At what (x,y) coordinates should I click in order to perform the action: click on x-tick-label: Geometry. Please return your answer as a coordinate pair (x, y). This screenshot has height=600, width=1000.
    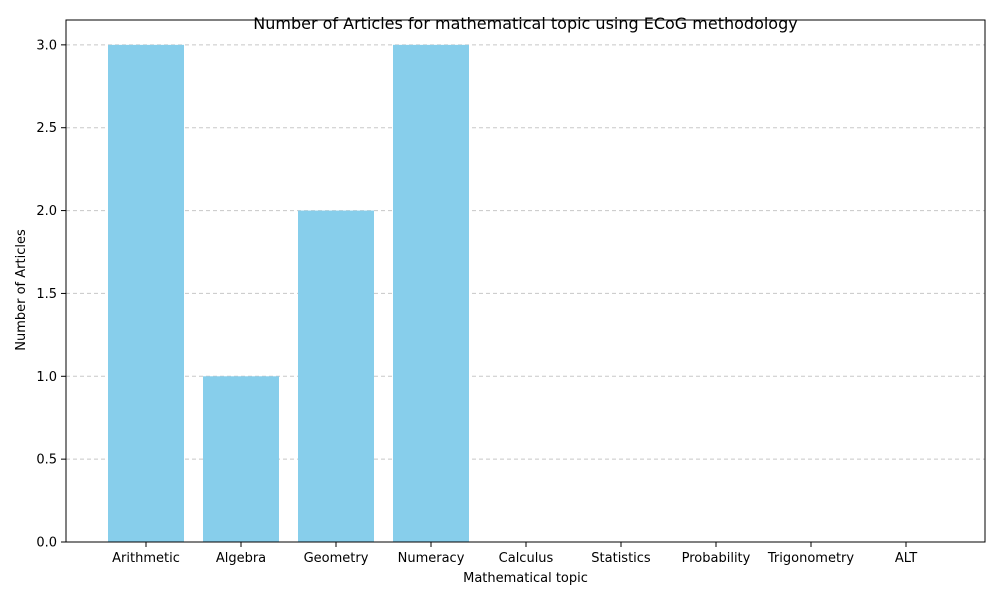
    Looking at the image, I should click on (336, 558).